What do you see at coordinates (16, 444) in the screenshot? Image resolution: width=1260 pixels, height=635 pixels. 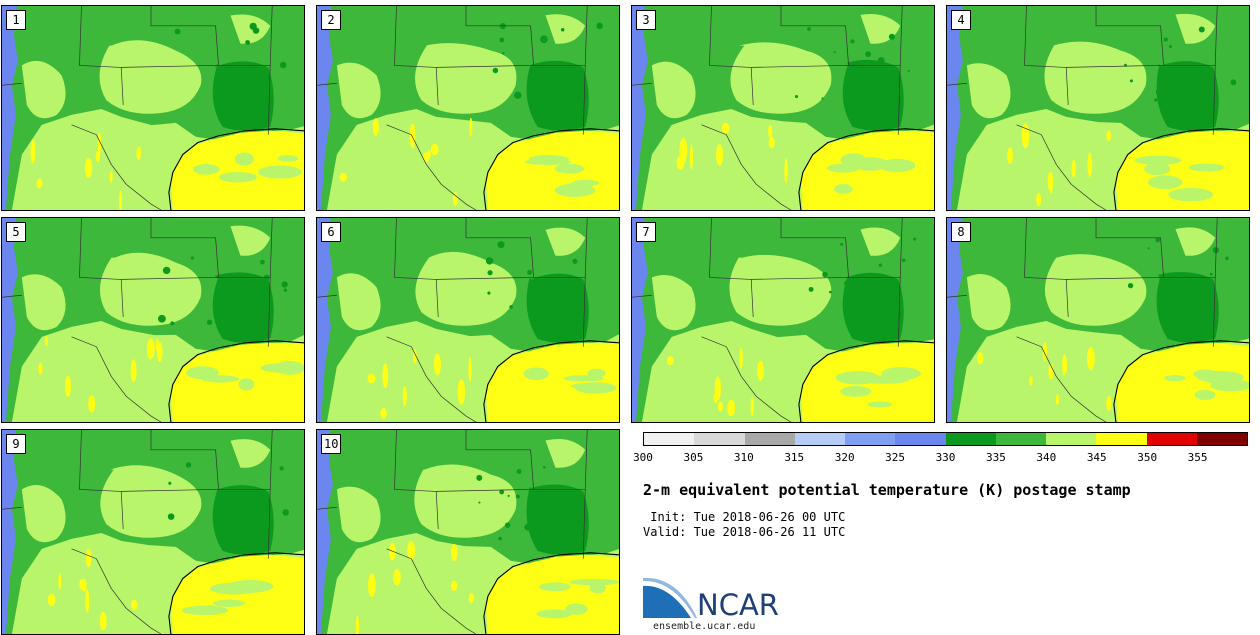 I see `panel-label: 9` at bounding box center [16, 444].